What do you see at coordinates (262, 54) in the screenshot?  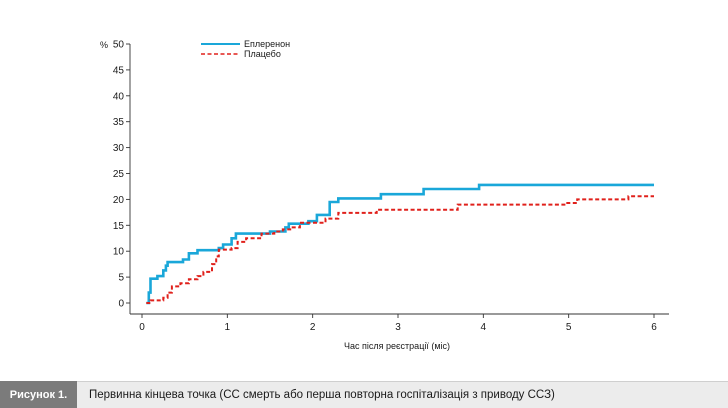 I see `legend-label-2: Плацебо` at bounding box center [262, 54].